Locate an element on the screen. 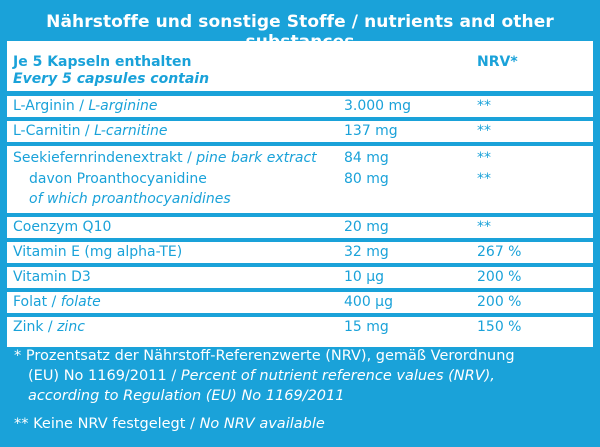 This screenshot has height=447, width=600. nutrient-amount: 15 mg is located at coordinates (366, 327).